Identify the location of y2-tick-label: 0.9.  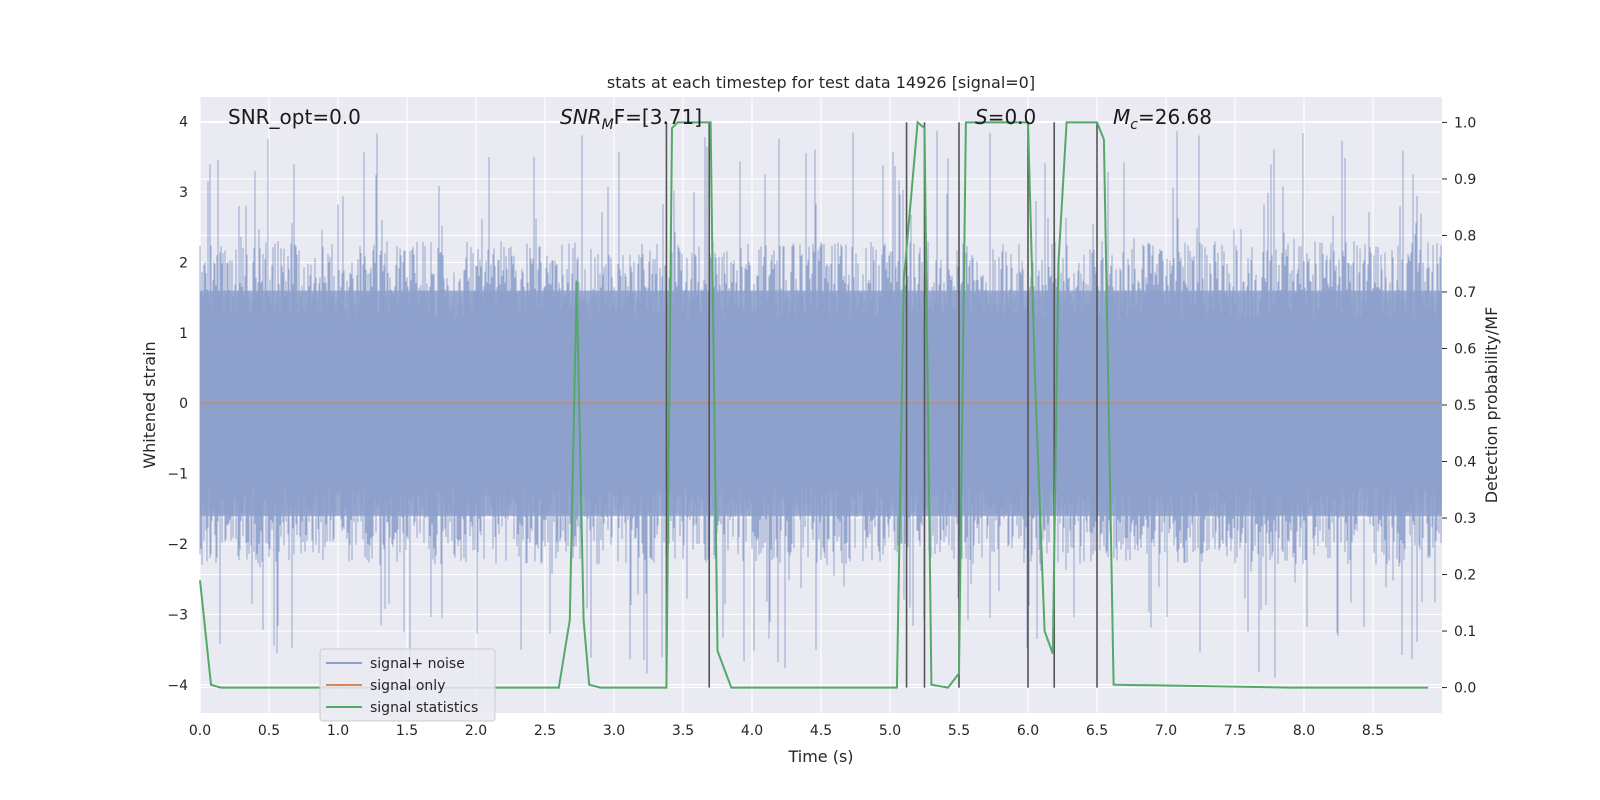
(1465, 180).